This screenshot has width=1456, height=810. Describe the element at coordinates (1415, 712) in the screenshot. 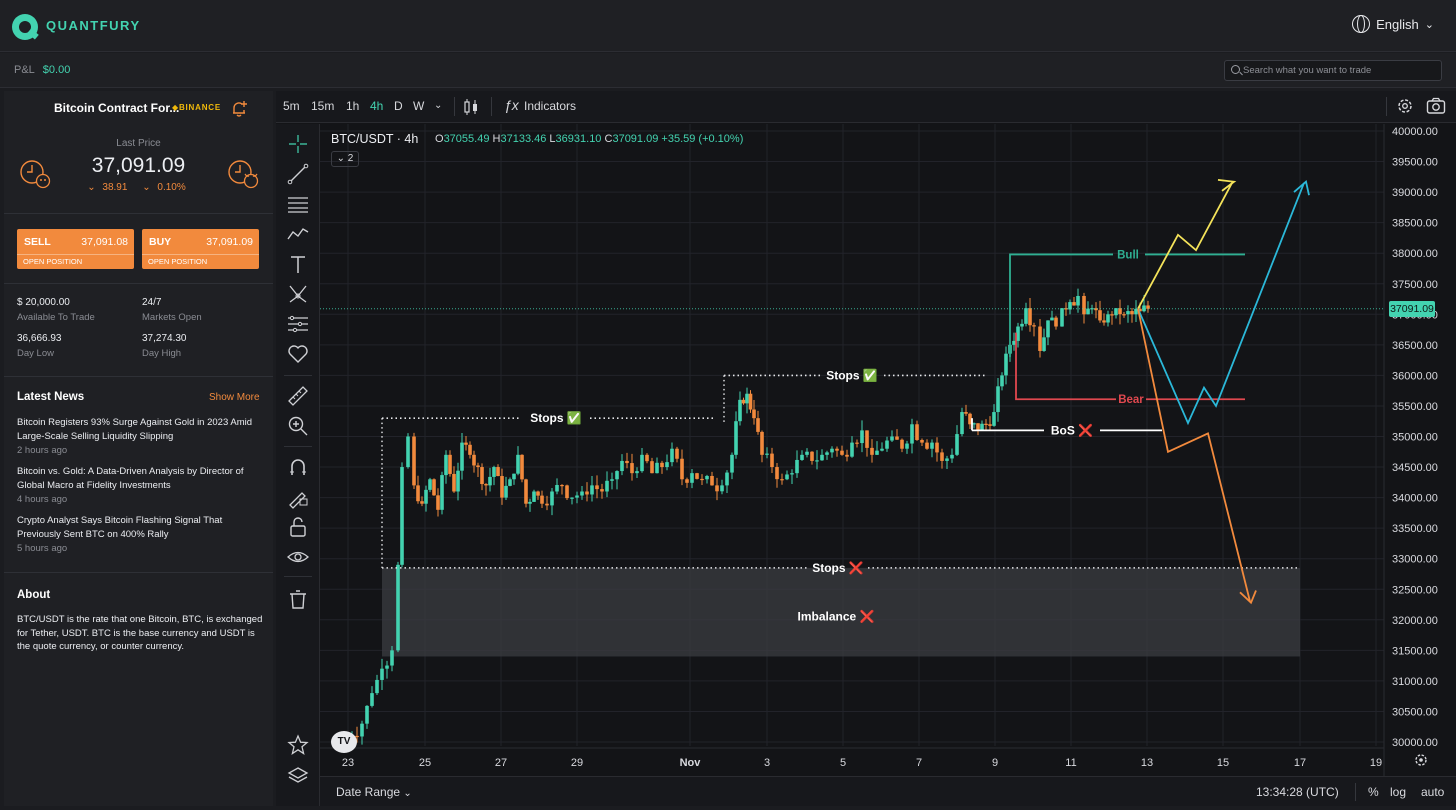

I see `price-tick-label: 30500.00` at that location.